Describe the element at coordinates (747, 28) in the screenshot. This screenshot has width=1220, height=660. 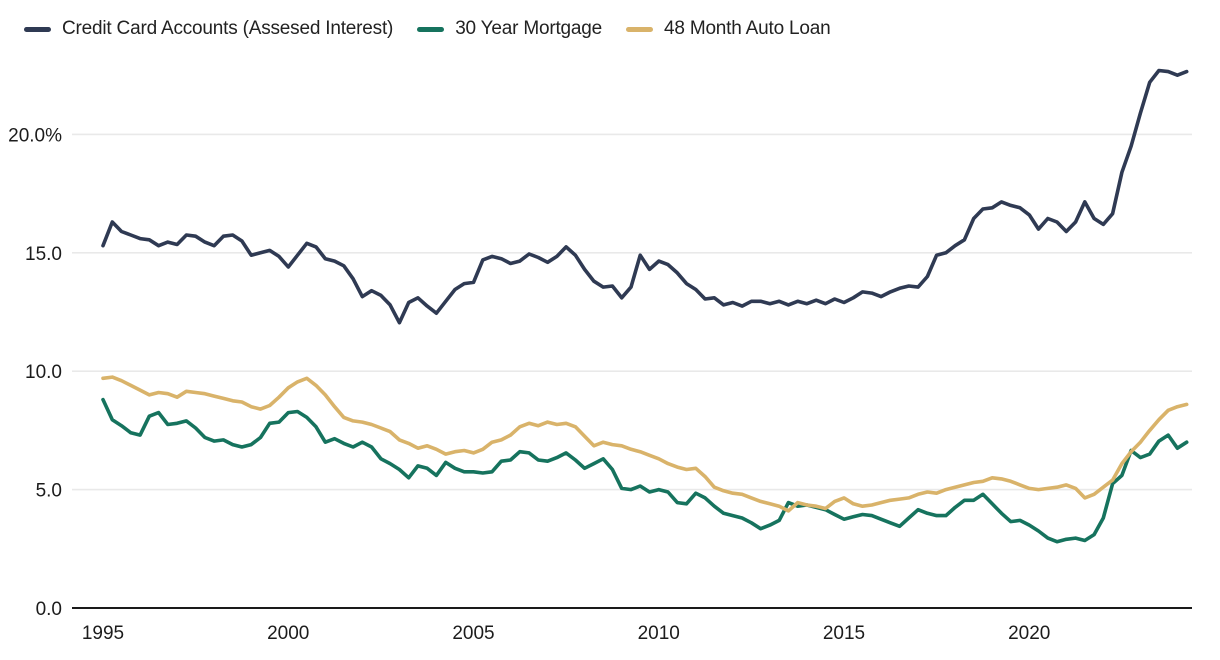
I see `legend-label-48-month-auto-loan: 48 Month Auto Loan` at that location.